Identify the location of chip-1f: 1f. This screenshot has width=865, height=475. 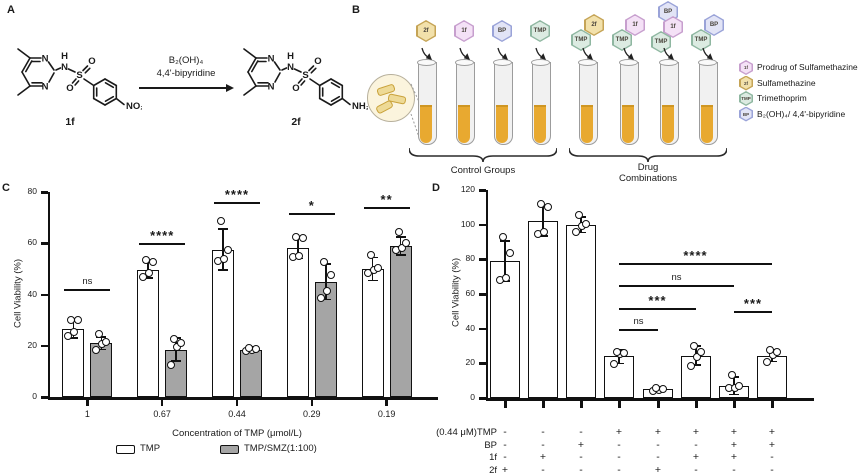
(673, 27).